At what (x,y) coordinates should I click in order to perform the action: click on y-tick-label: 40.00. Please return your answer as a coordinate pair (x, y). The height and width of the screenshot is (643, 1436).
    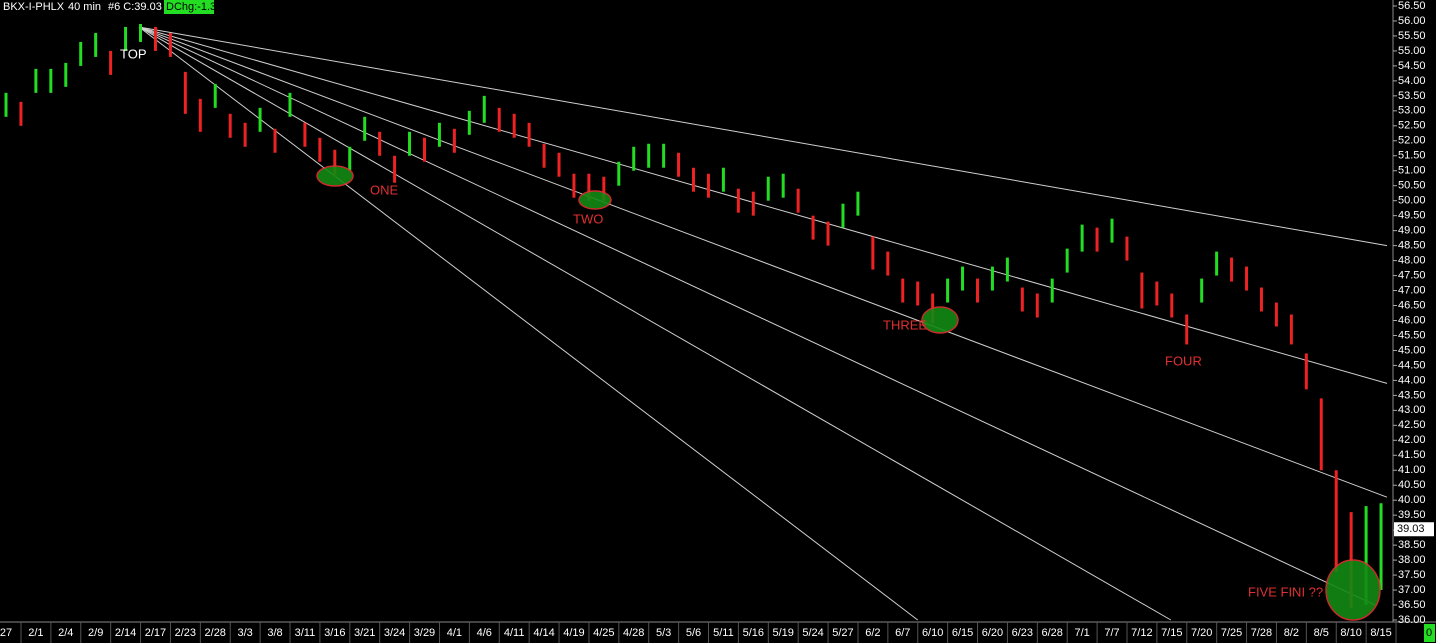
    Looking at the image, I should click on (1412, 500).